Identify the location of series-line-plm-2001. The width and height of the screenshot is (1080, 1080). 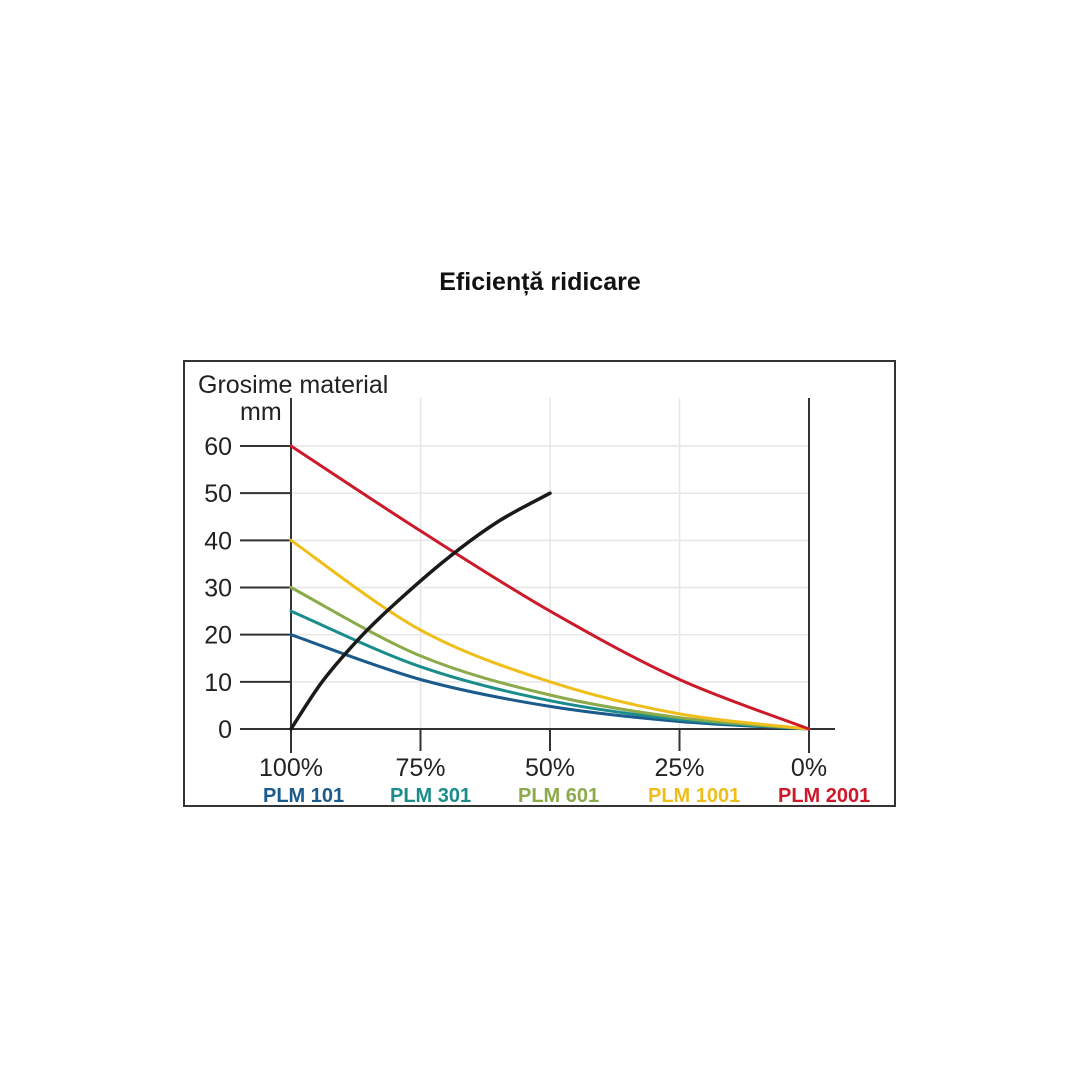
(550, 587).